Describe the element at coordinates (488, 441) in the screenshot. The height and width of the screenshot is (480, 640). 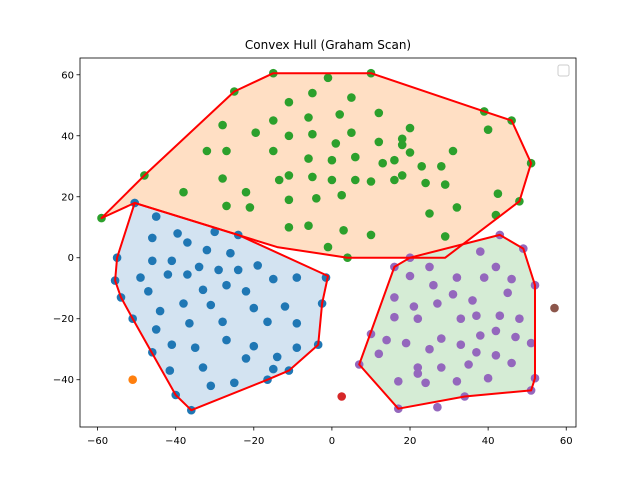
I see `x-tick-label: 40` at that location.